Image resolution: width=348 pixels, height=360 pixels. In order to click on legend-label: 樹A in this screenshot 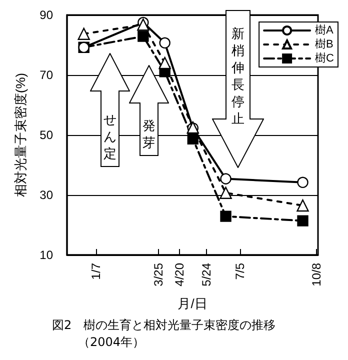, I will do `click(324, 30)`.